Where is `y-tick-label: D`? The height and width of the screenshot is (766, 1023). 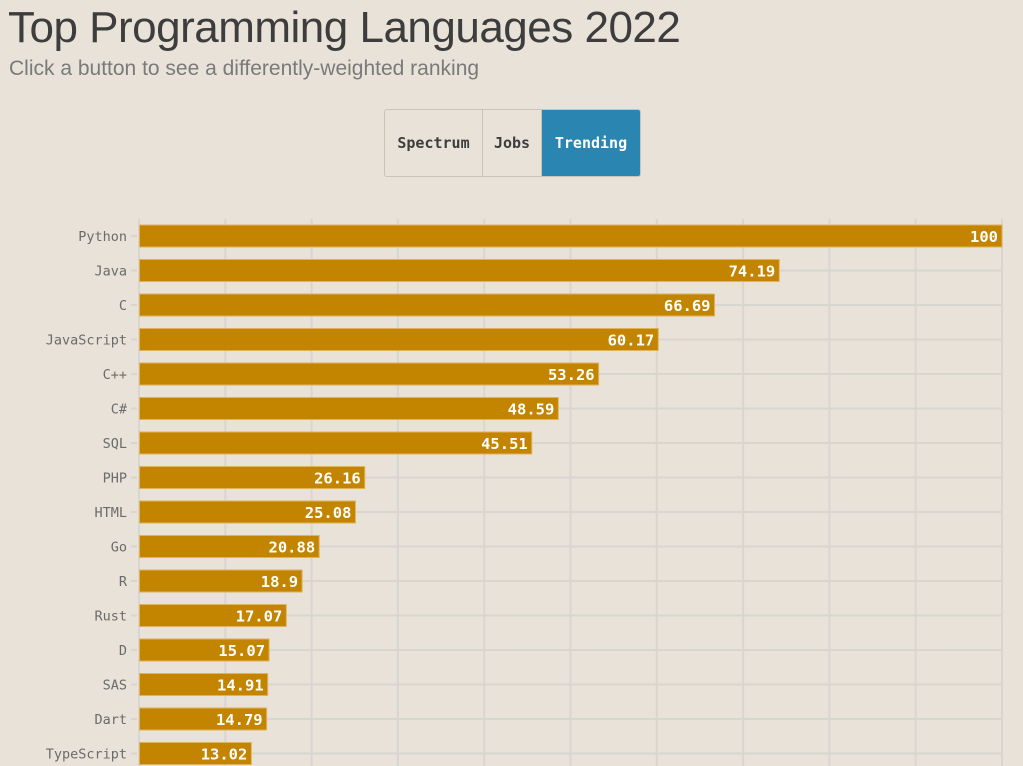 y-tick-label: D is located at coordinates (123, 651).